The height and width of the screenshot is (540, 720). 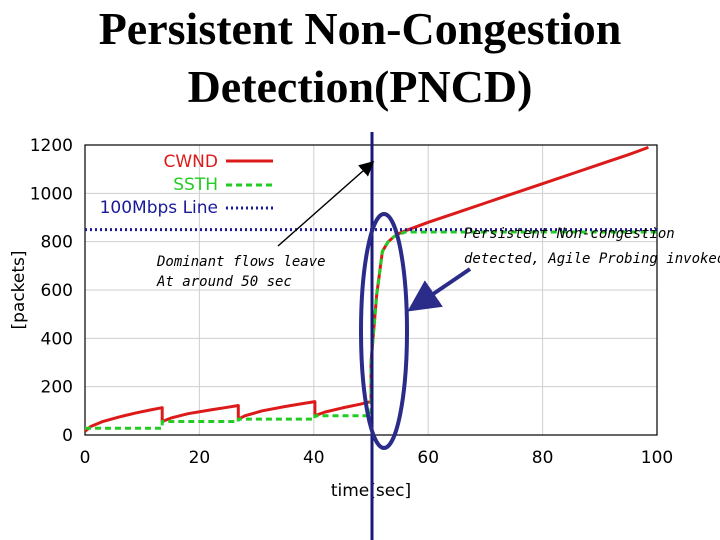 I want to click on legend-label-100mbps: 100Mbps Line, so click(x=159, y=208).